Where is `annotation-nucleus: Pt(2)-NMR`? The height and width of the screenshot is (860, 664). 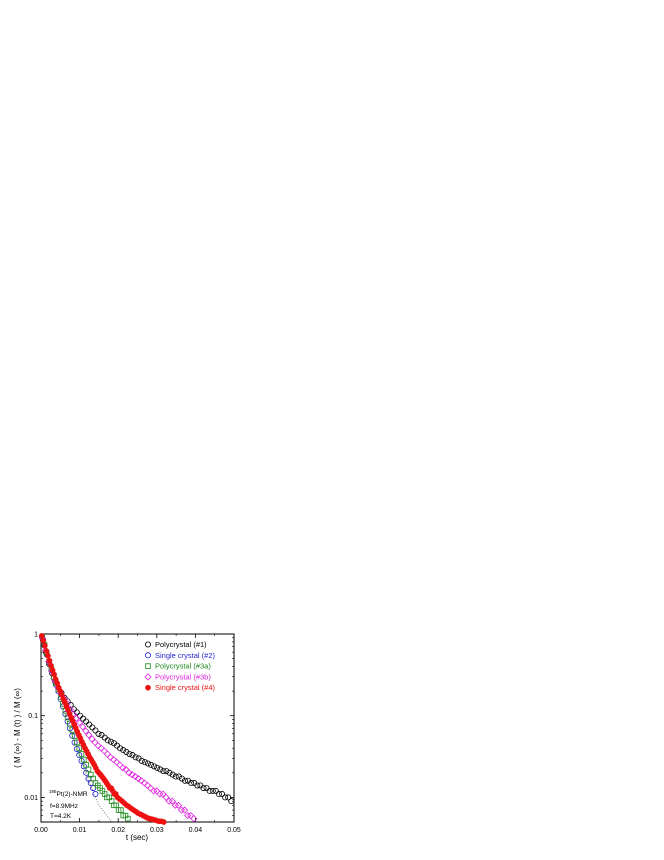 annotation-nucleus: Pt(2)-NMR is located at coordinates (72, 794).